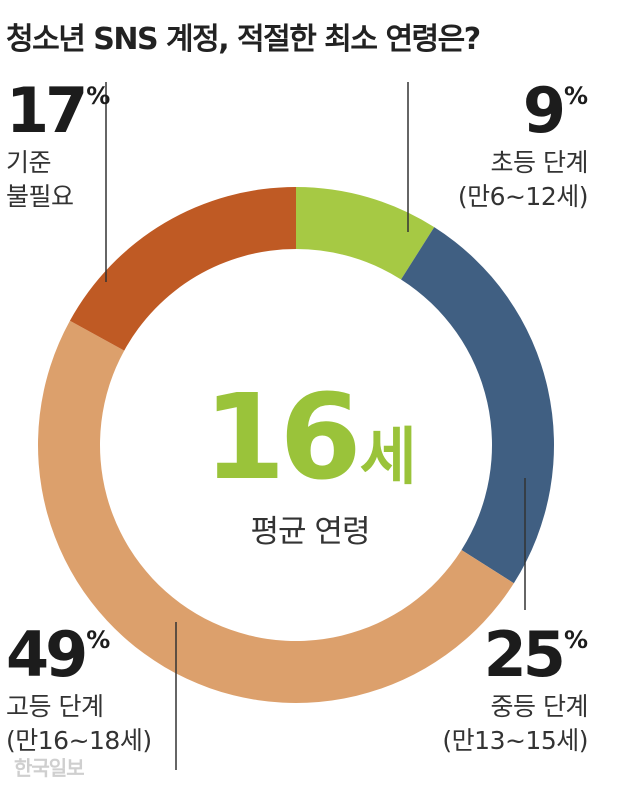 Image resolution: width=640 pixels, height=790 pixels. Describe the element at coordinates (539, 162) in the screenshot. I see `elementary-line1: 초등 단계` at that location.